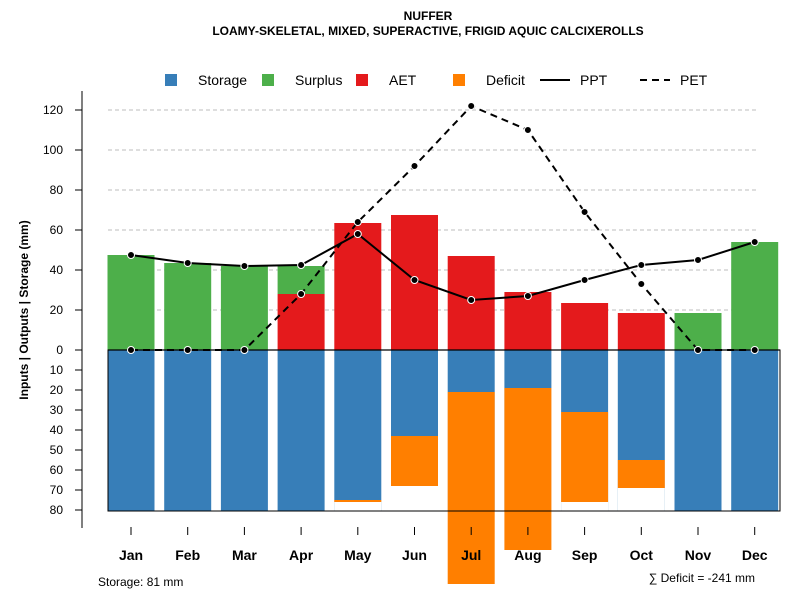 The height and width of the screenshot is (600, 800). I want to click on x-tick-label: Jul, so click(471, 555).